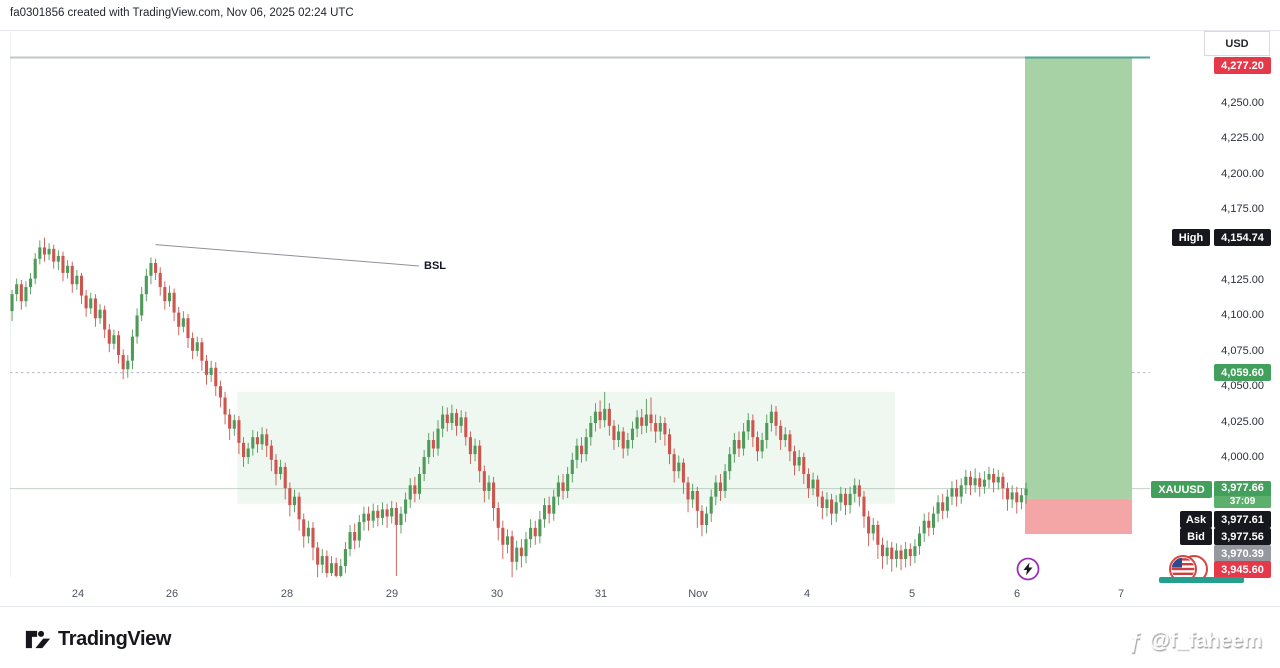 The image size is (1280, 668). What do you see at coordinates (1242, 65) in the screenshot?
I see `target-price-badge: 4,277.20` at bounding box center [1242, 65].